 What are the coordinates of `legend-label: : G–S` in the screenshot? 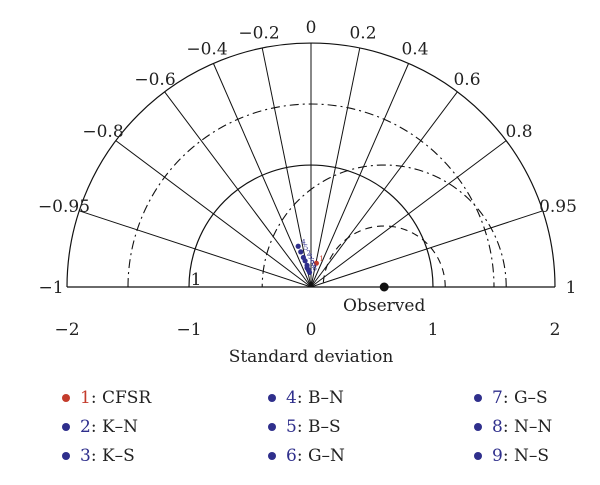 It's located at (525, 398).